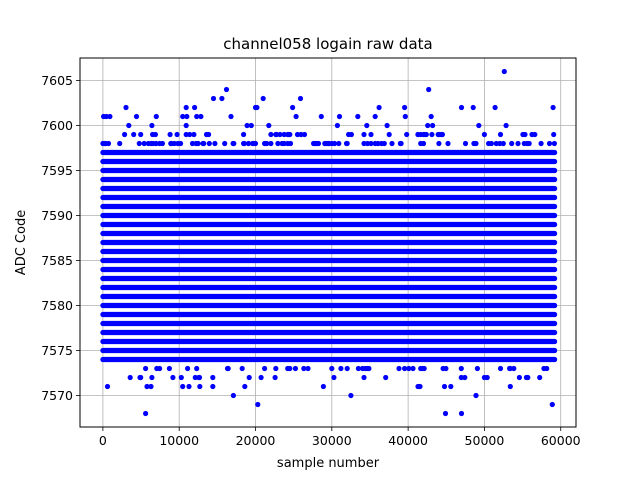 The image size is (640, 480). What do you see at coordinates (408, 440) in the screenshot?
I see `x-tick-label: 40000` at bounding box center [408, 440].